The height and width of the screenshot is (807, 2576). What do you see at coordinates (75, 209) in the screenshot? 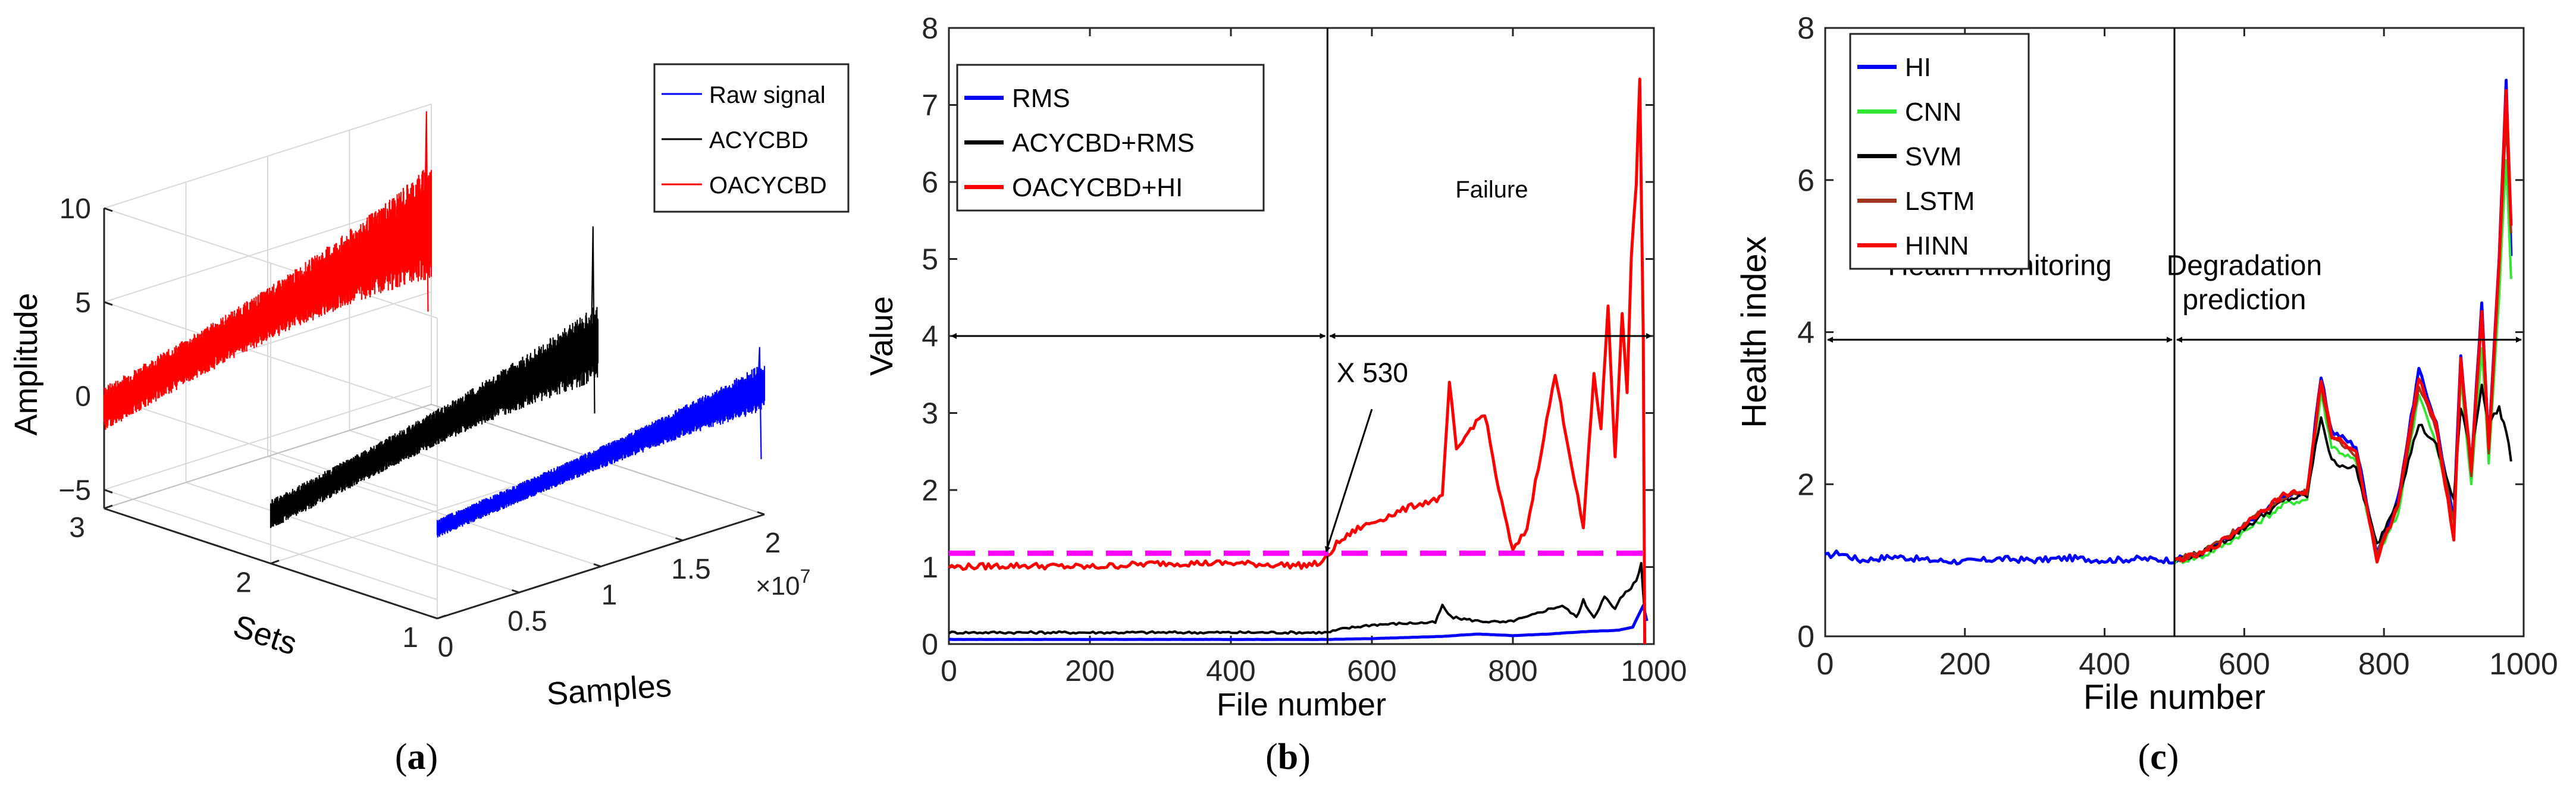
I see `z-tick-label: 10` at bounding box center [75, 209].